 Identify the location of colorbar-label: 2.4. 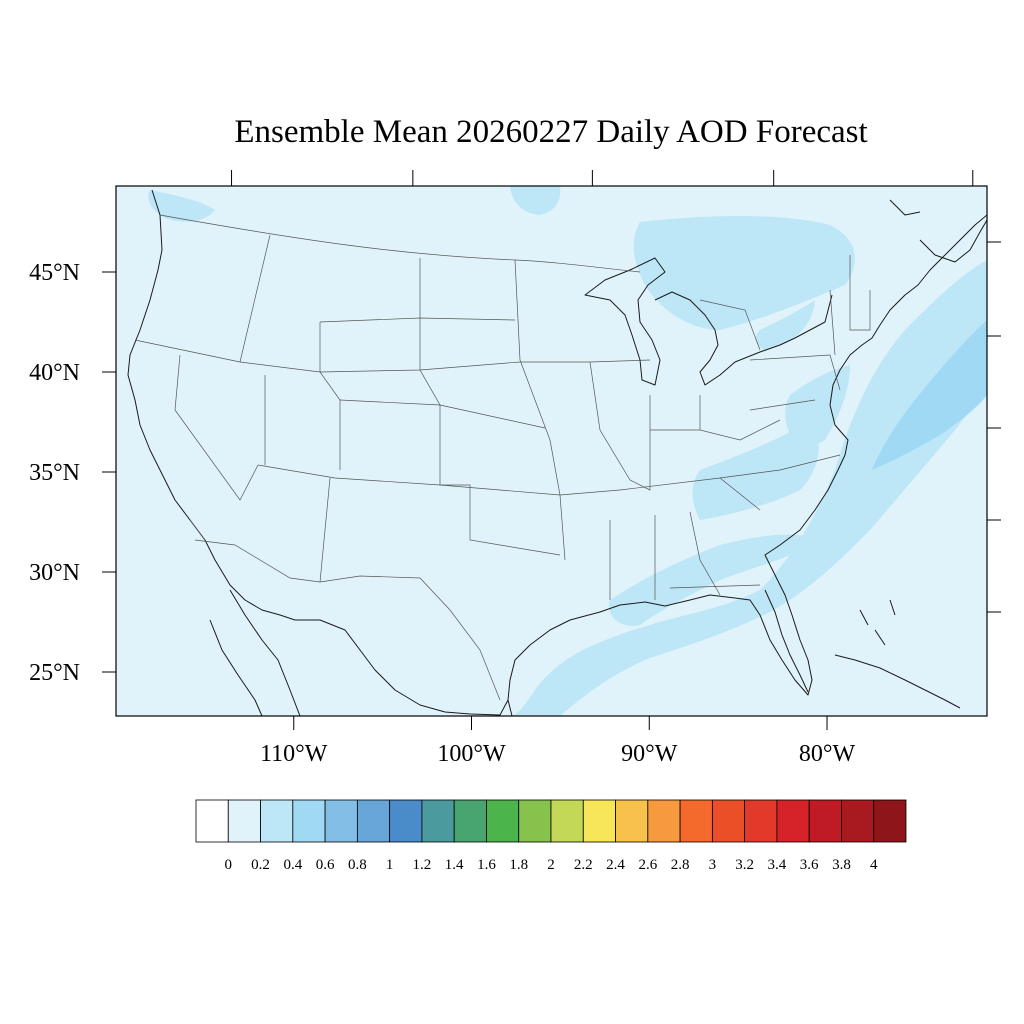
(615, 865).